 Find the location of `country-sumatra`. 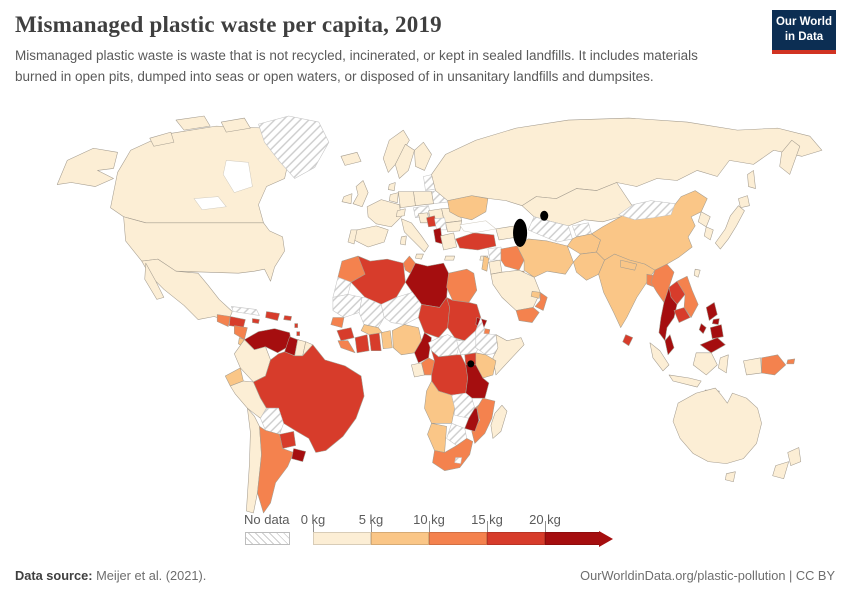

country-sumatra is located at coordinates (659, 357).